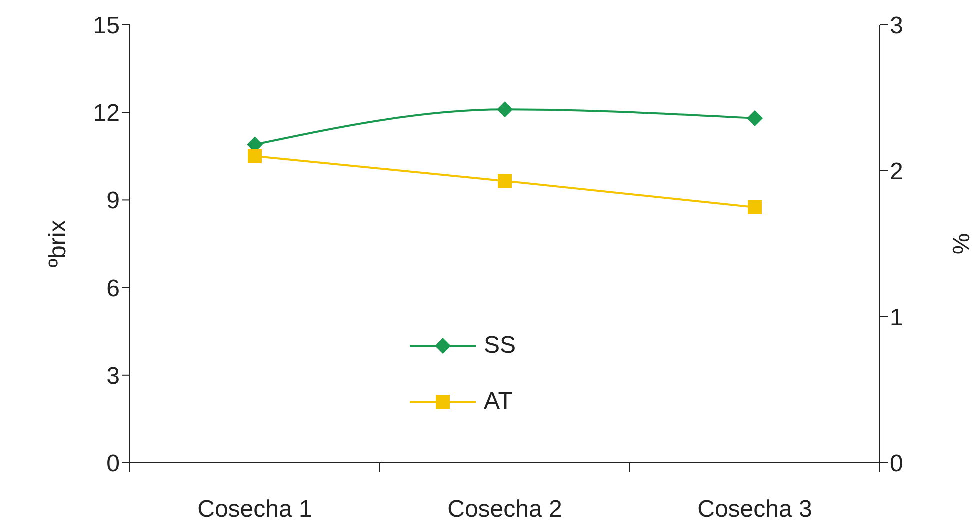 The height and width of the screenshot is (532, 978). What do you see at coordinates (58, 244) in the screenshot?
I see `y-axis-title: ºbrix` at bounding box center [58, 244].